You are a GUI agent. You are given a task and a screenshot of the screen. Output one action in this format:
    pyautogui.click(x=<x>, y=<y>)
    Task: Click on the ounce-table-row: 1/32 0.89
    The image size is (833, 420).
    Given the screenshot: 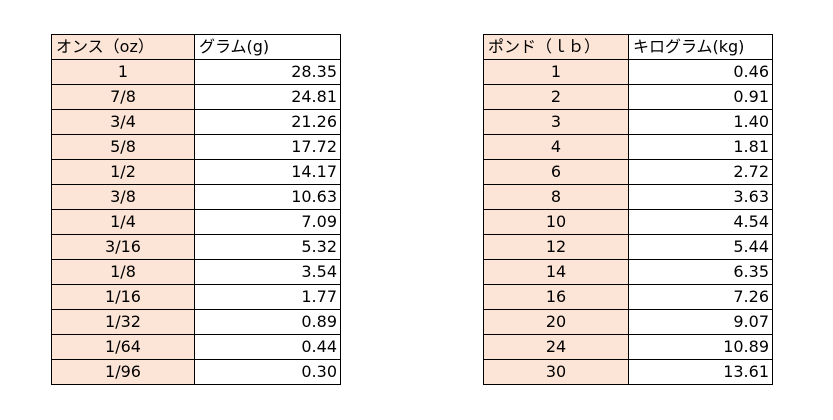 What is the action you would take?
    pyautogui.click(x=196, y=322)
    